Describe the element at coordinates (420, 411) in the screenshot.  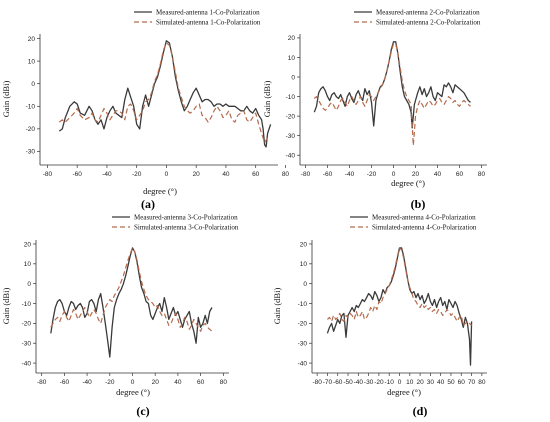
I see `panel-label: (d)` at that location.